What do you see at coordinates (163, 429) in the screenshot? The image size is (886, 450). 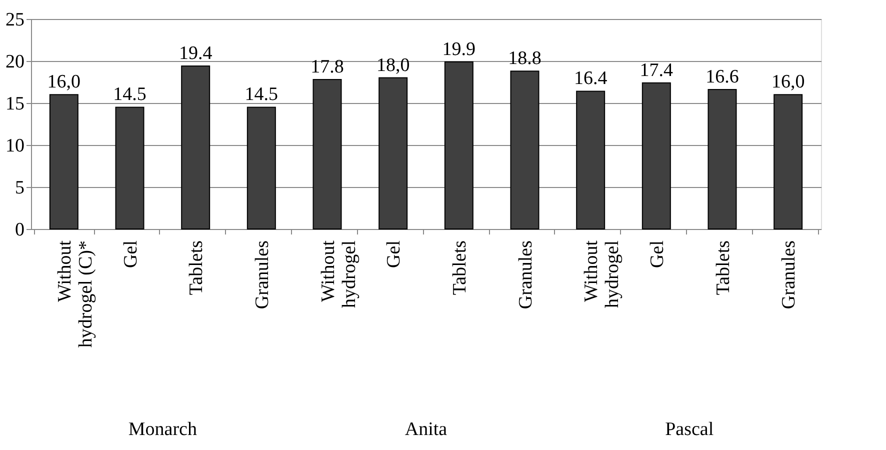 I see `text: Monarch` at bounding box center [163, 429].